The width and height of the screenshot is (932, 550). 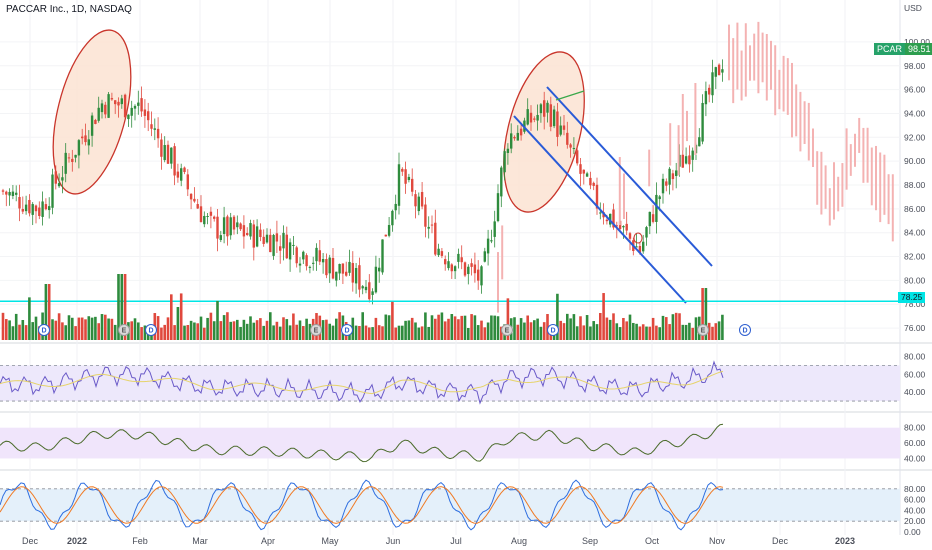 What do you see at coordinates (915, 90) in the screenshot?
I see `y-tick-label: 96.00` at bounding box center [915, 90].